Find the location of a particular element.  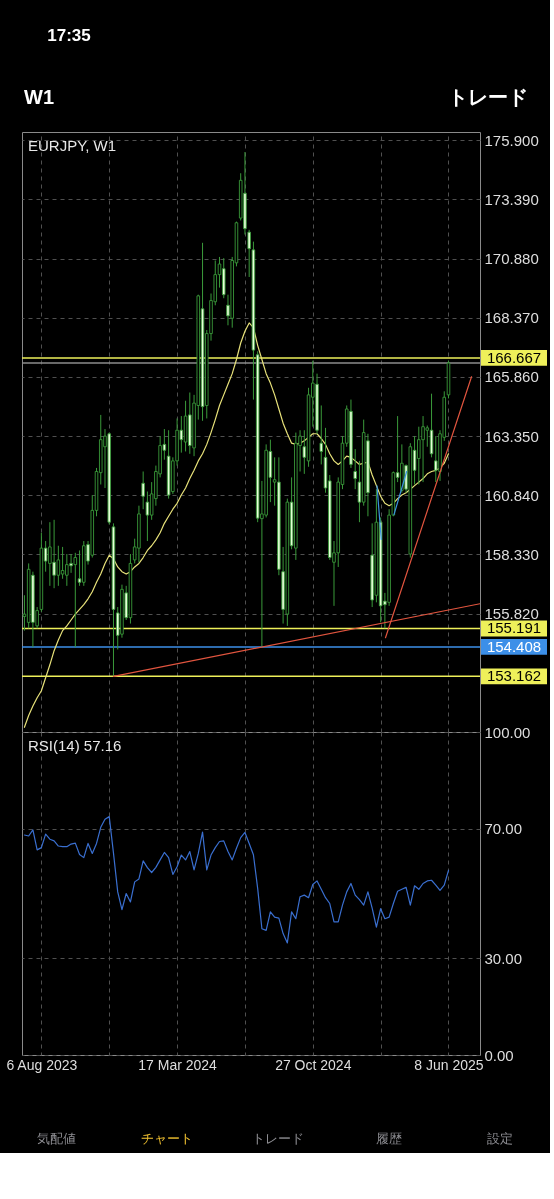

chart-title: EURJPY, W1 is located at coordinates (72, 145).